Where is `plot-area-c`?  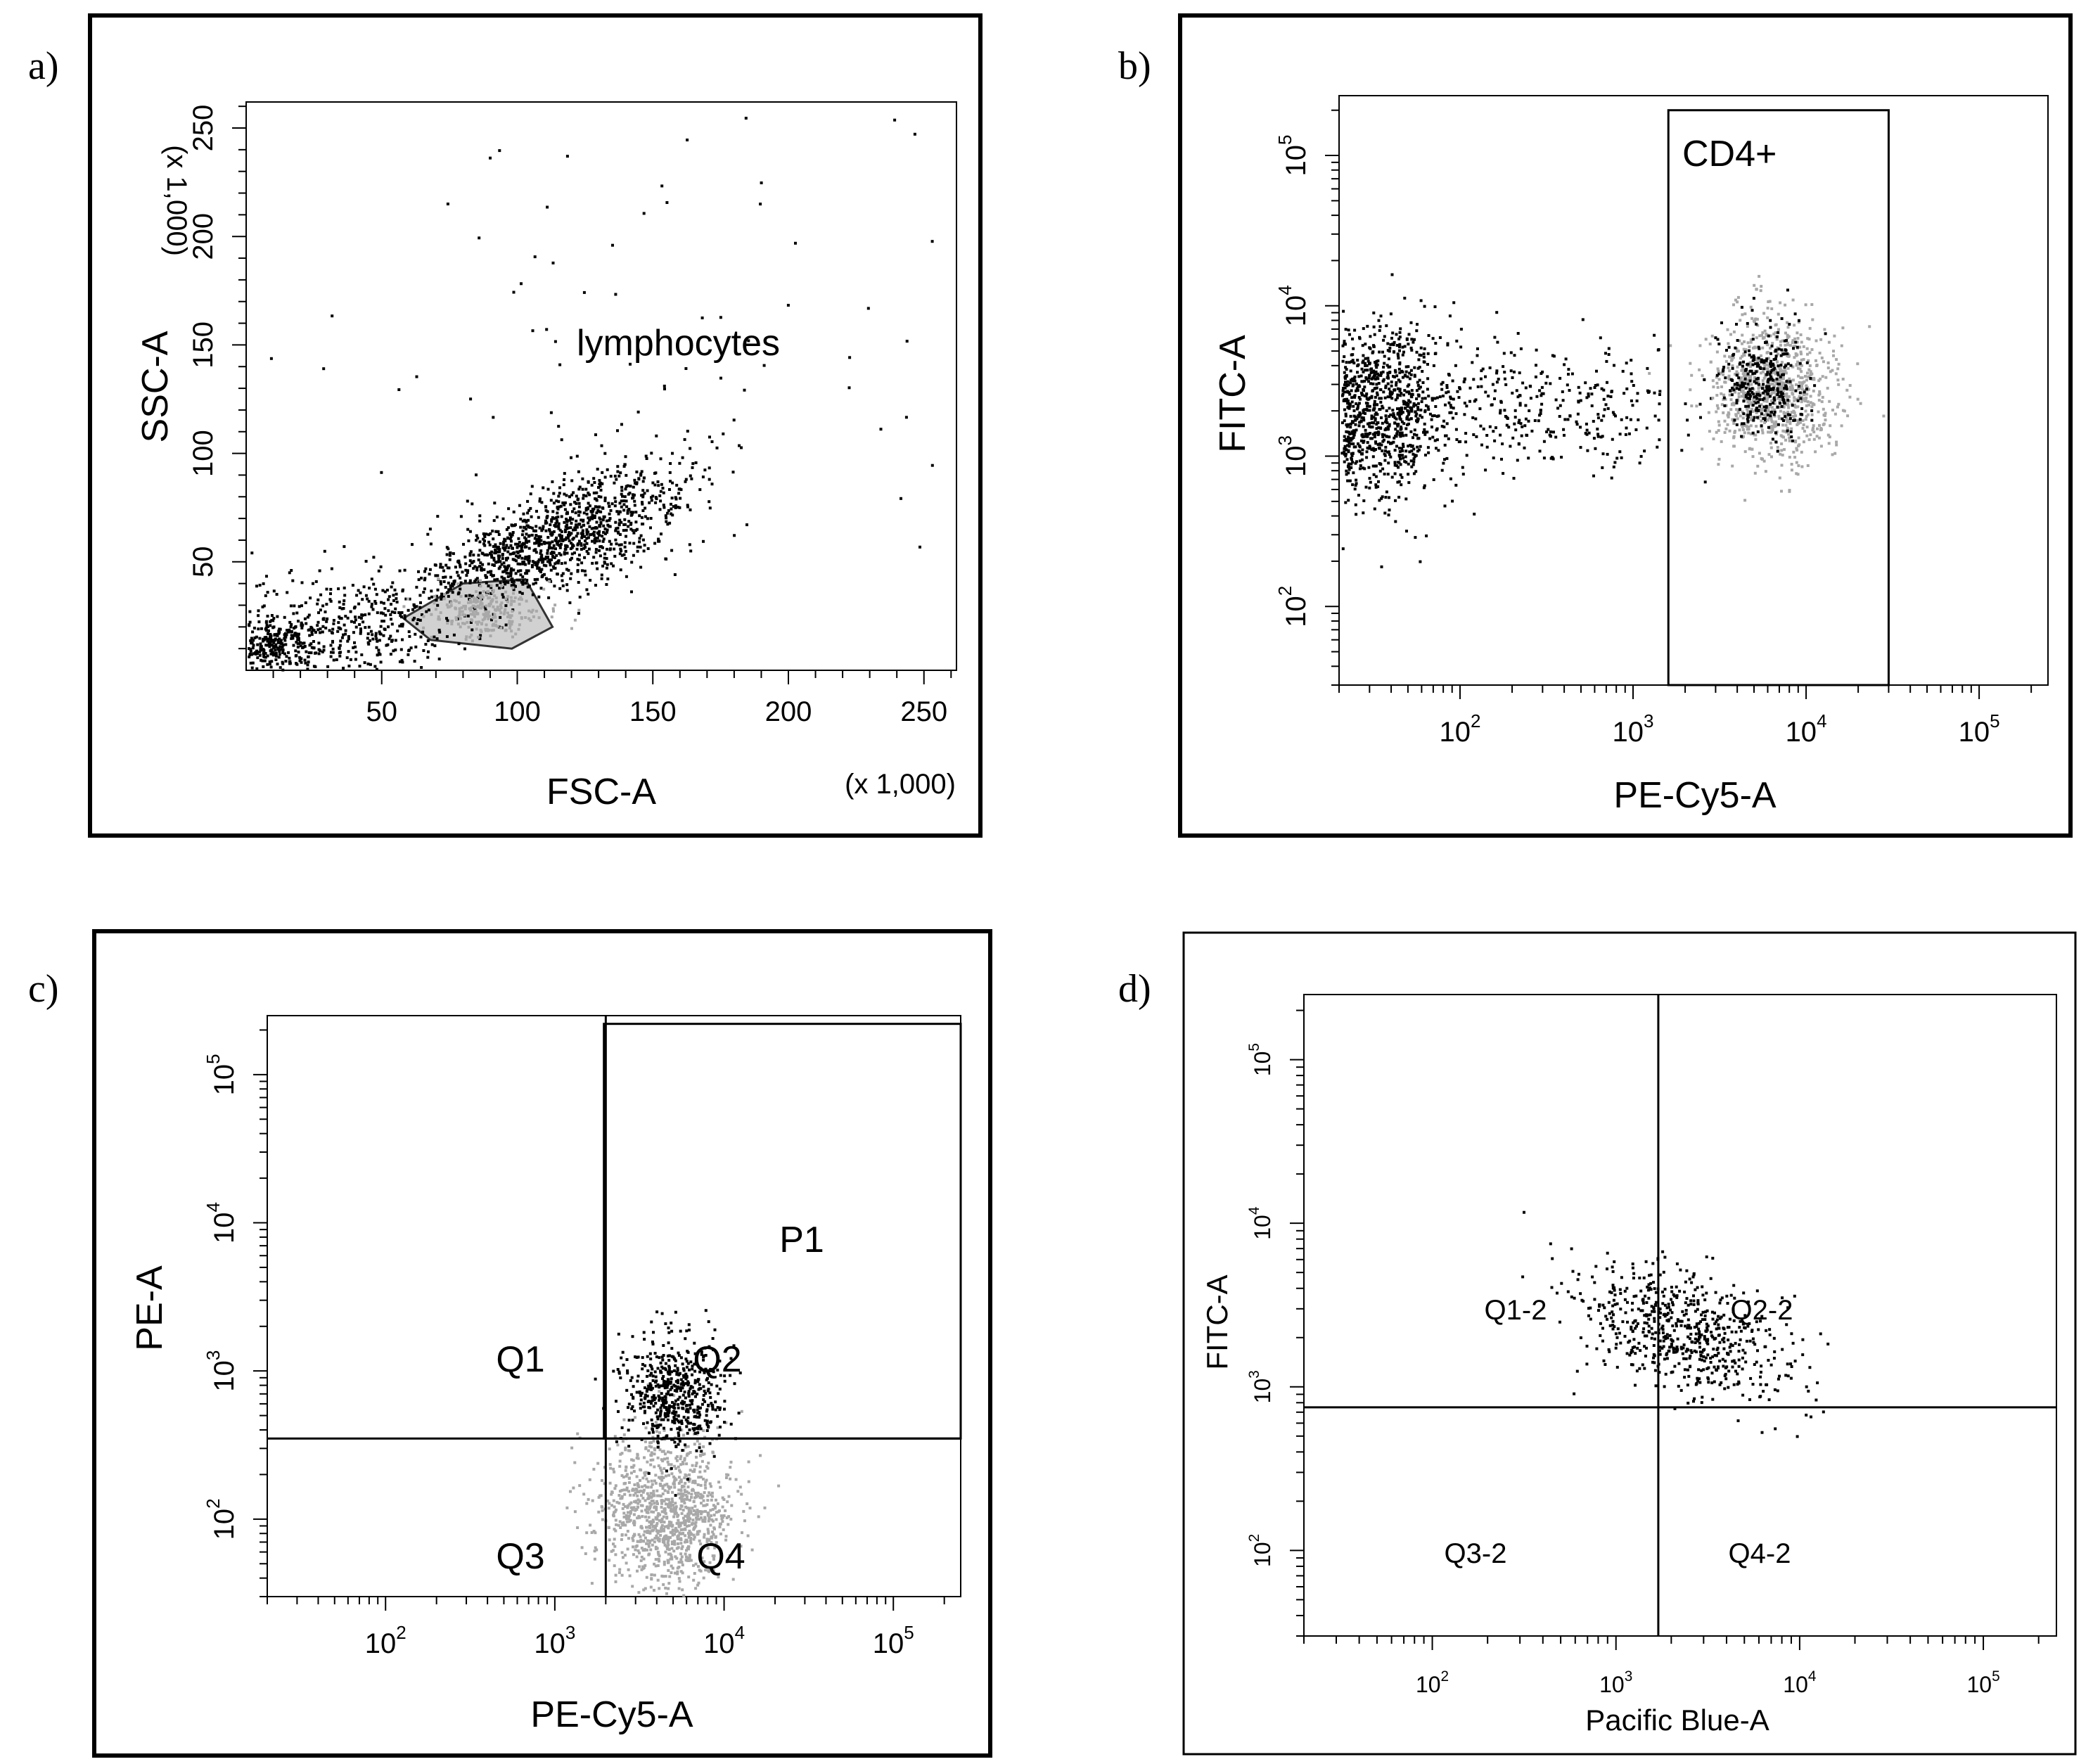
plot-area-c is located at coordinates (614, 1306).